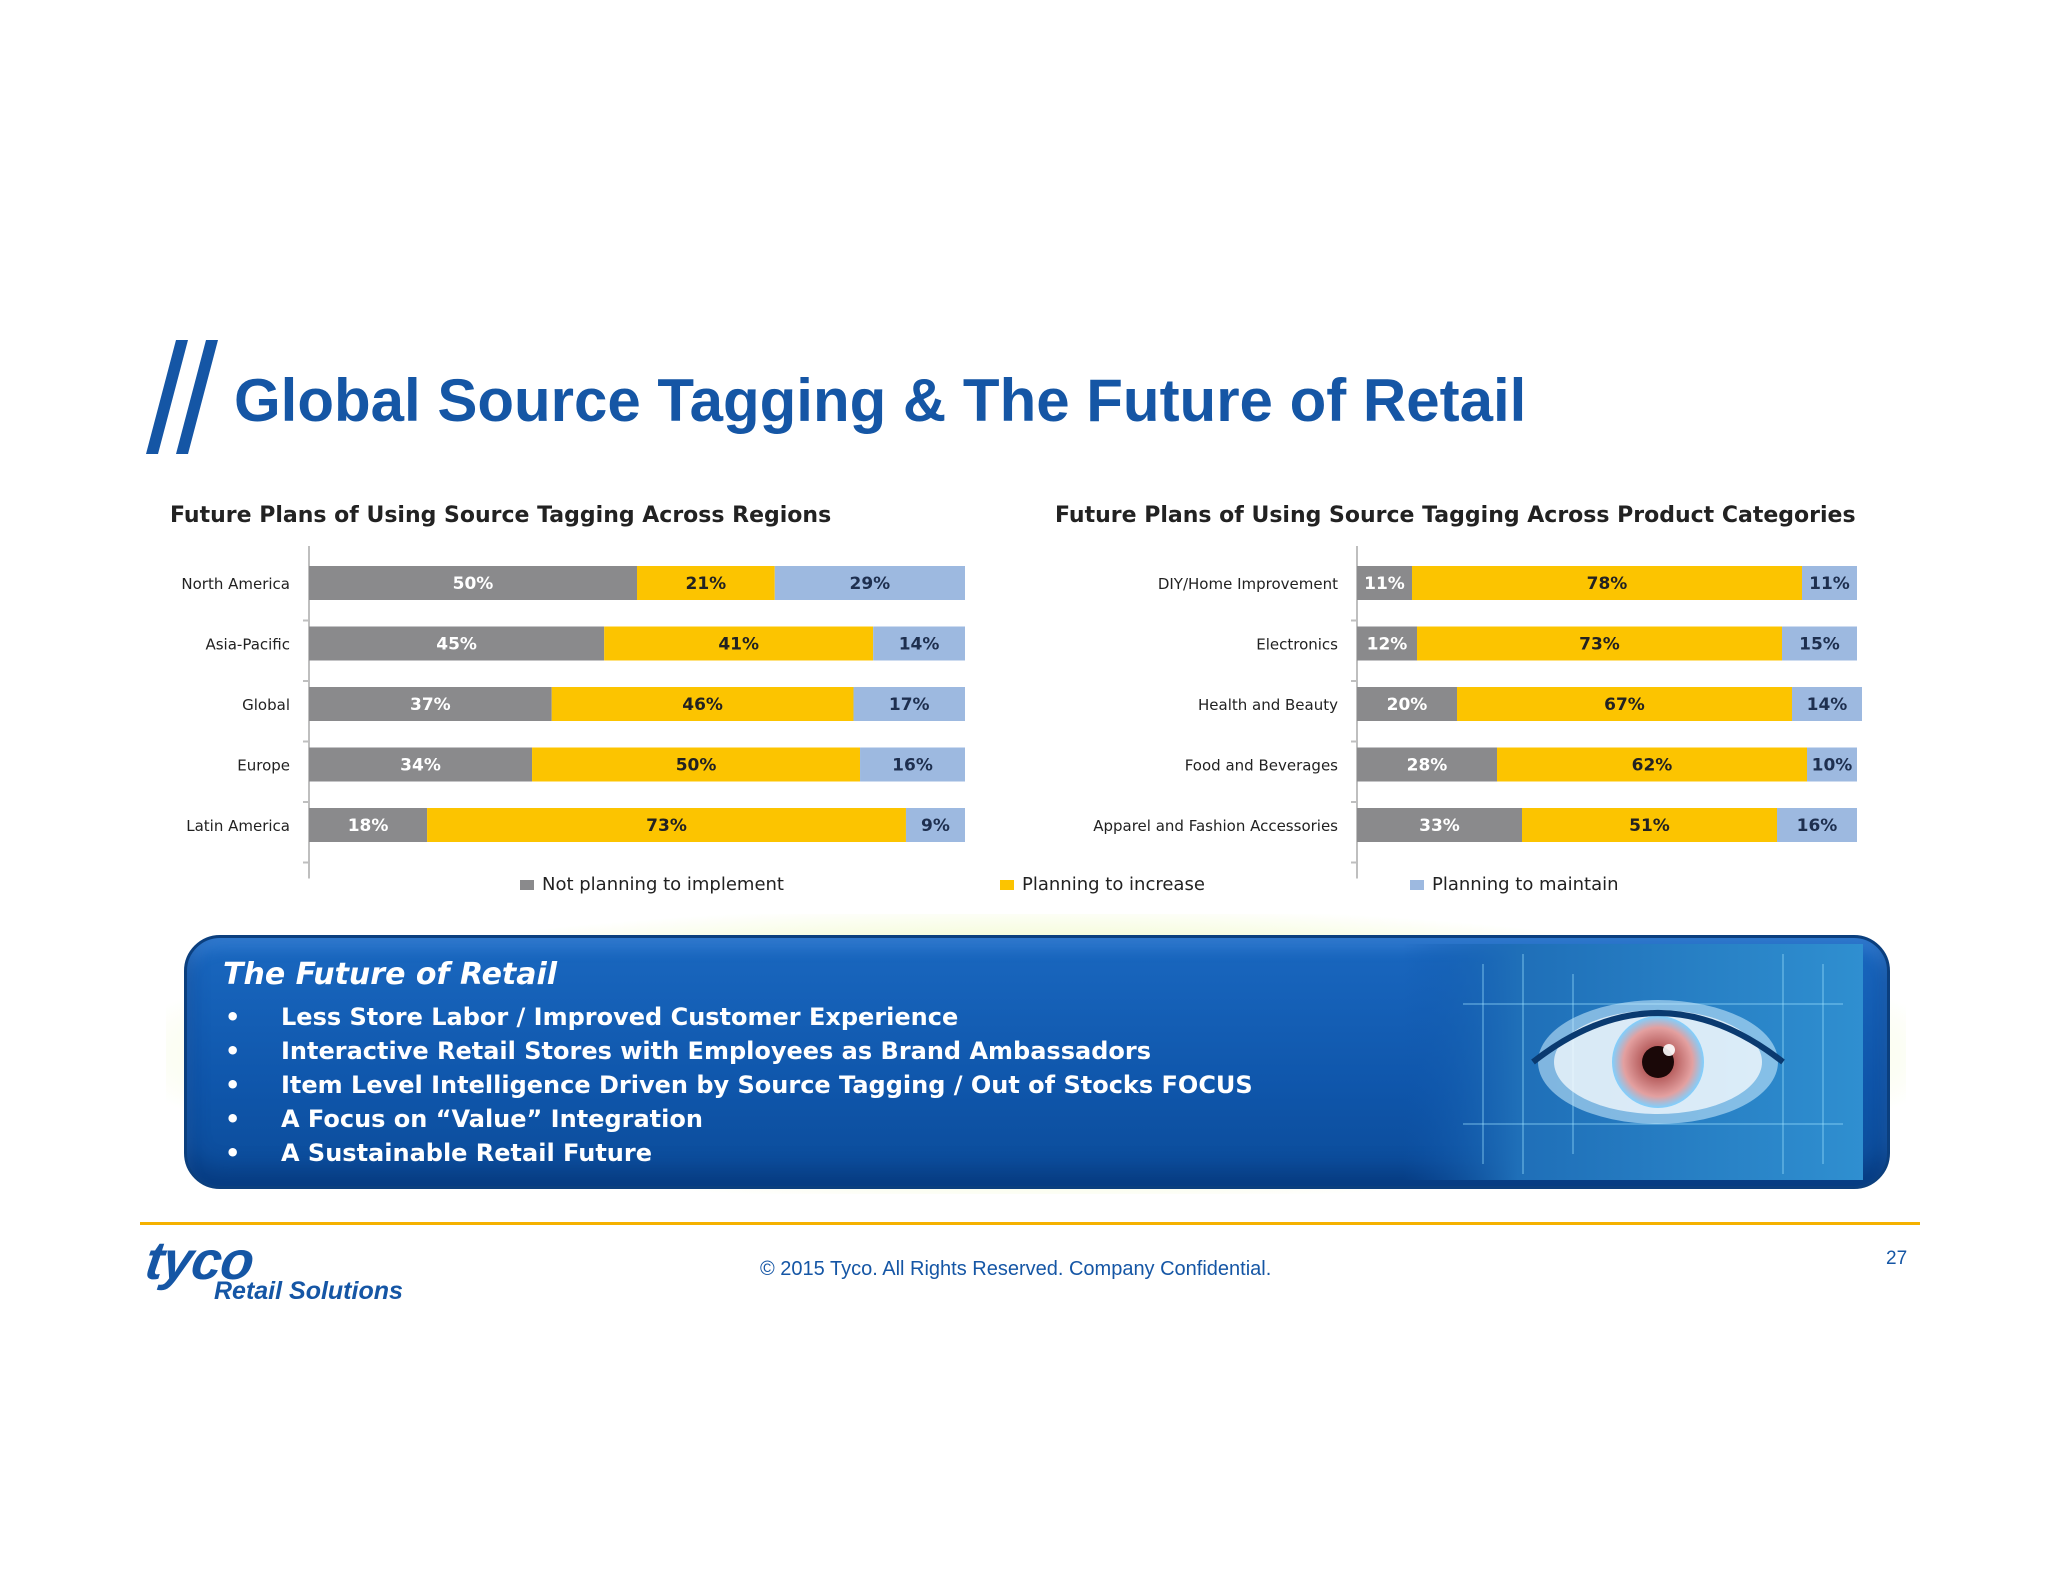  I want to click on category-label-asia-pacific: Asia-Pacific, so click(247, 645).